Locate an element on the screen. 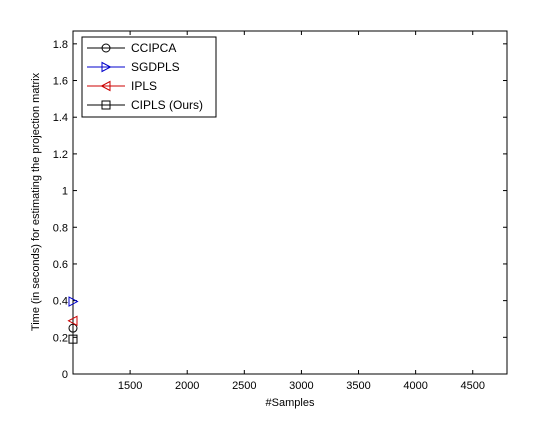 Image resolution: width=560 pixels, height=425 pixels. x-tick-label: 3500 is located at coordinates (358, 386).